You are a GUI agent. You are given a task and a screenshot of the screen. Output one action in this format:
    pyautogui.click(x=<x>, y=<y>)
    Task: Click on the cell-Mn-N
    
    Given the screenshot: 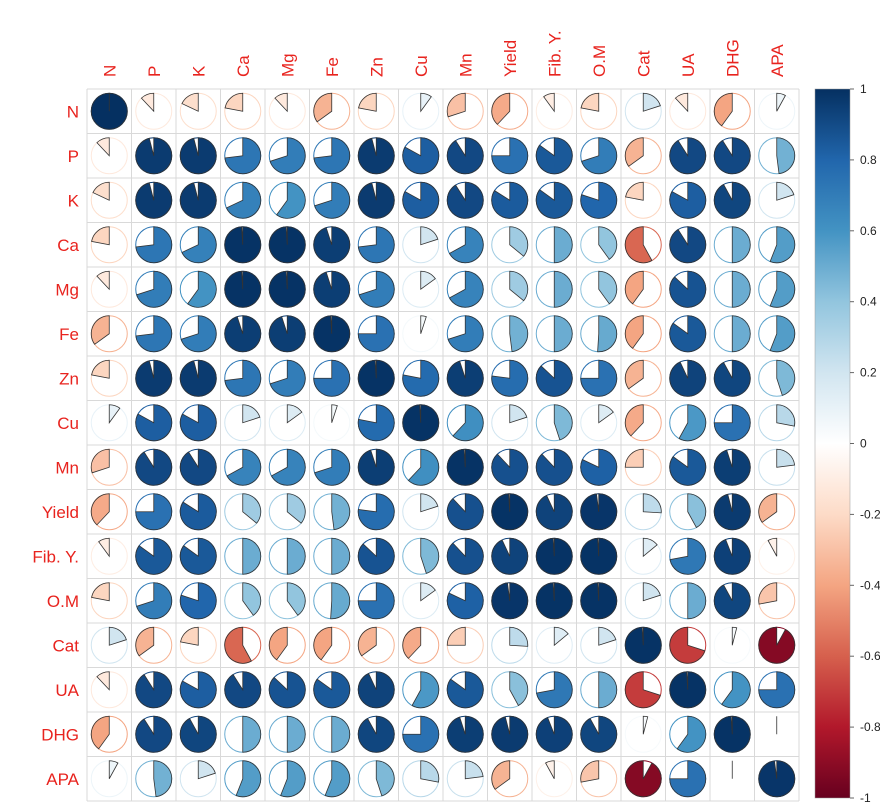 What is the action you would take?
    pyautogui.click(x=109, y=467)
    